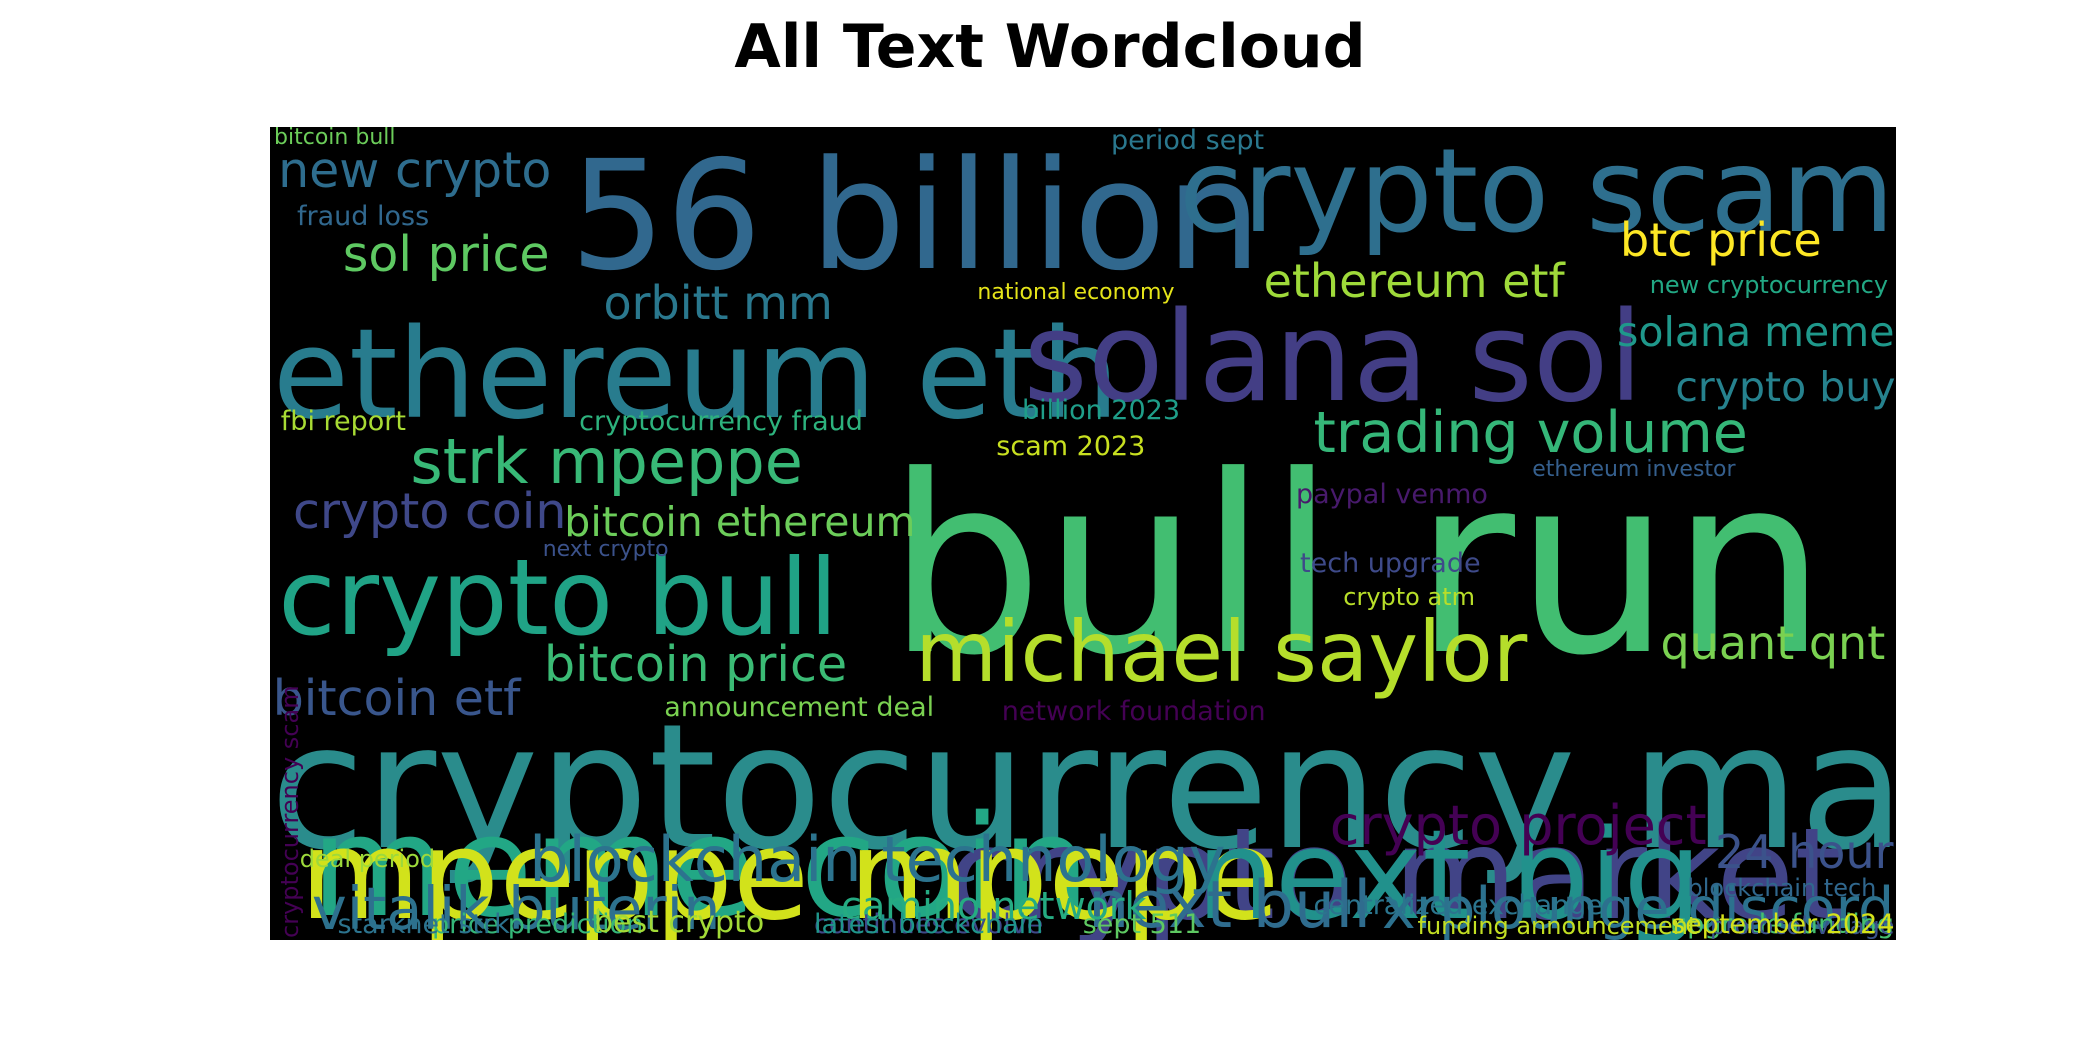 The height and width of the screenshot is (1050, 2100). What do you see at coordinates (1458, 906) in the screenshot?
I see `wordcloud-word: centralized exchange` at bounding box center [1458, 906].